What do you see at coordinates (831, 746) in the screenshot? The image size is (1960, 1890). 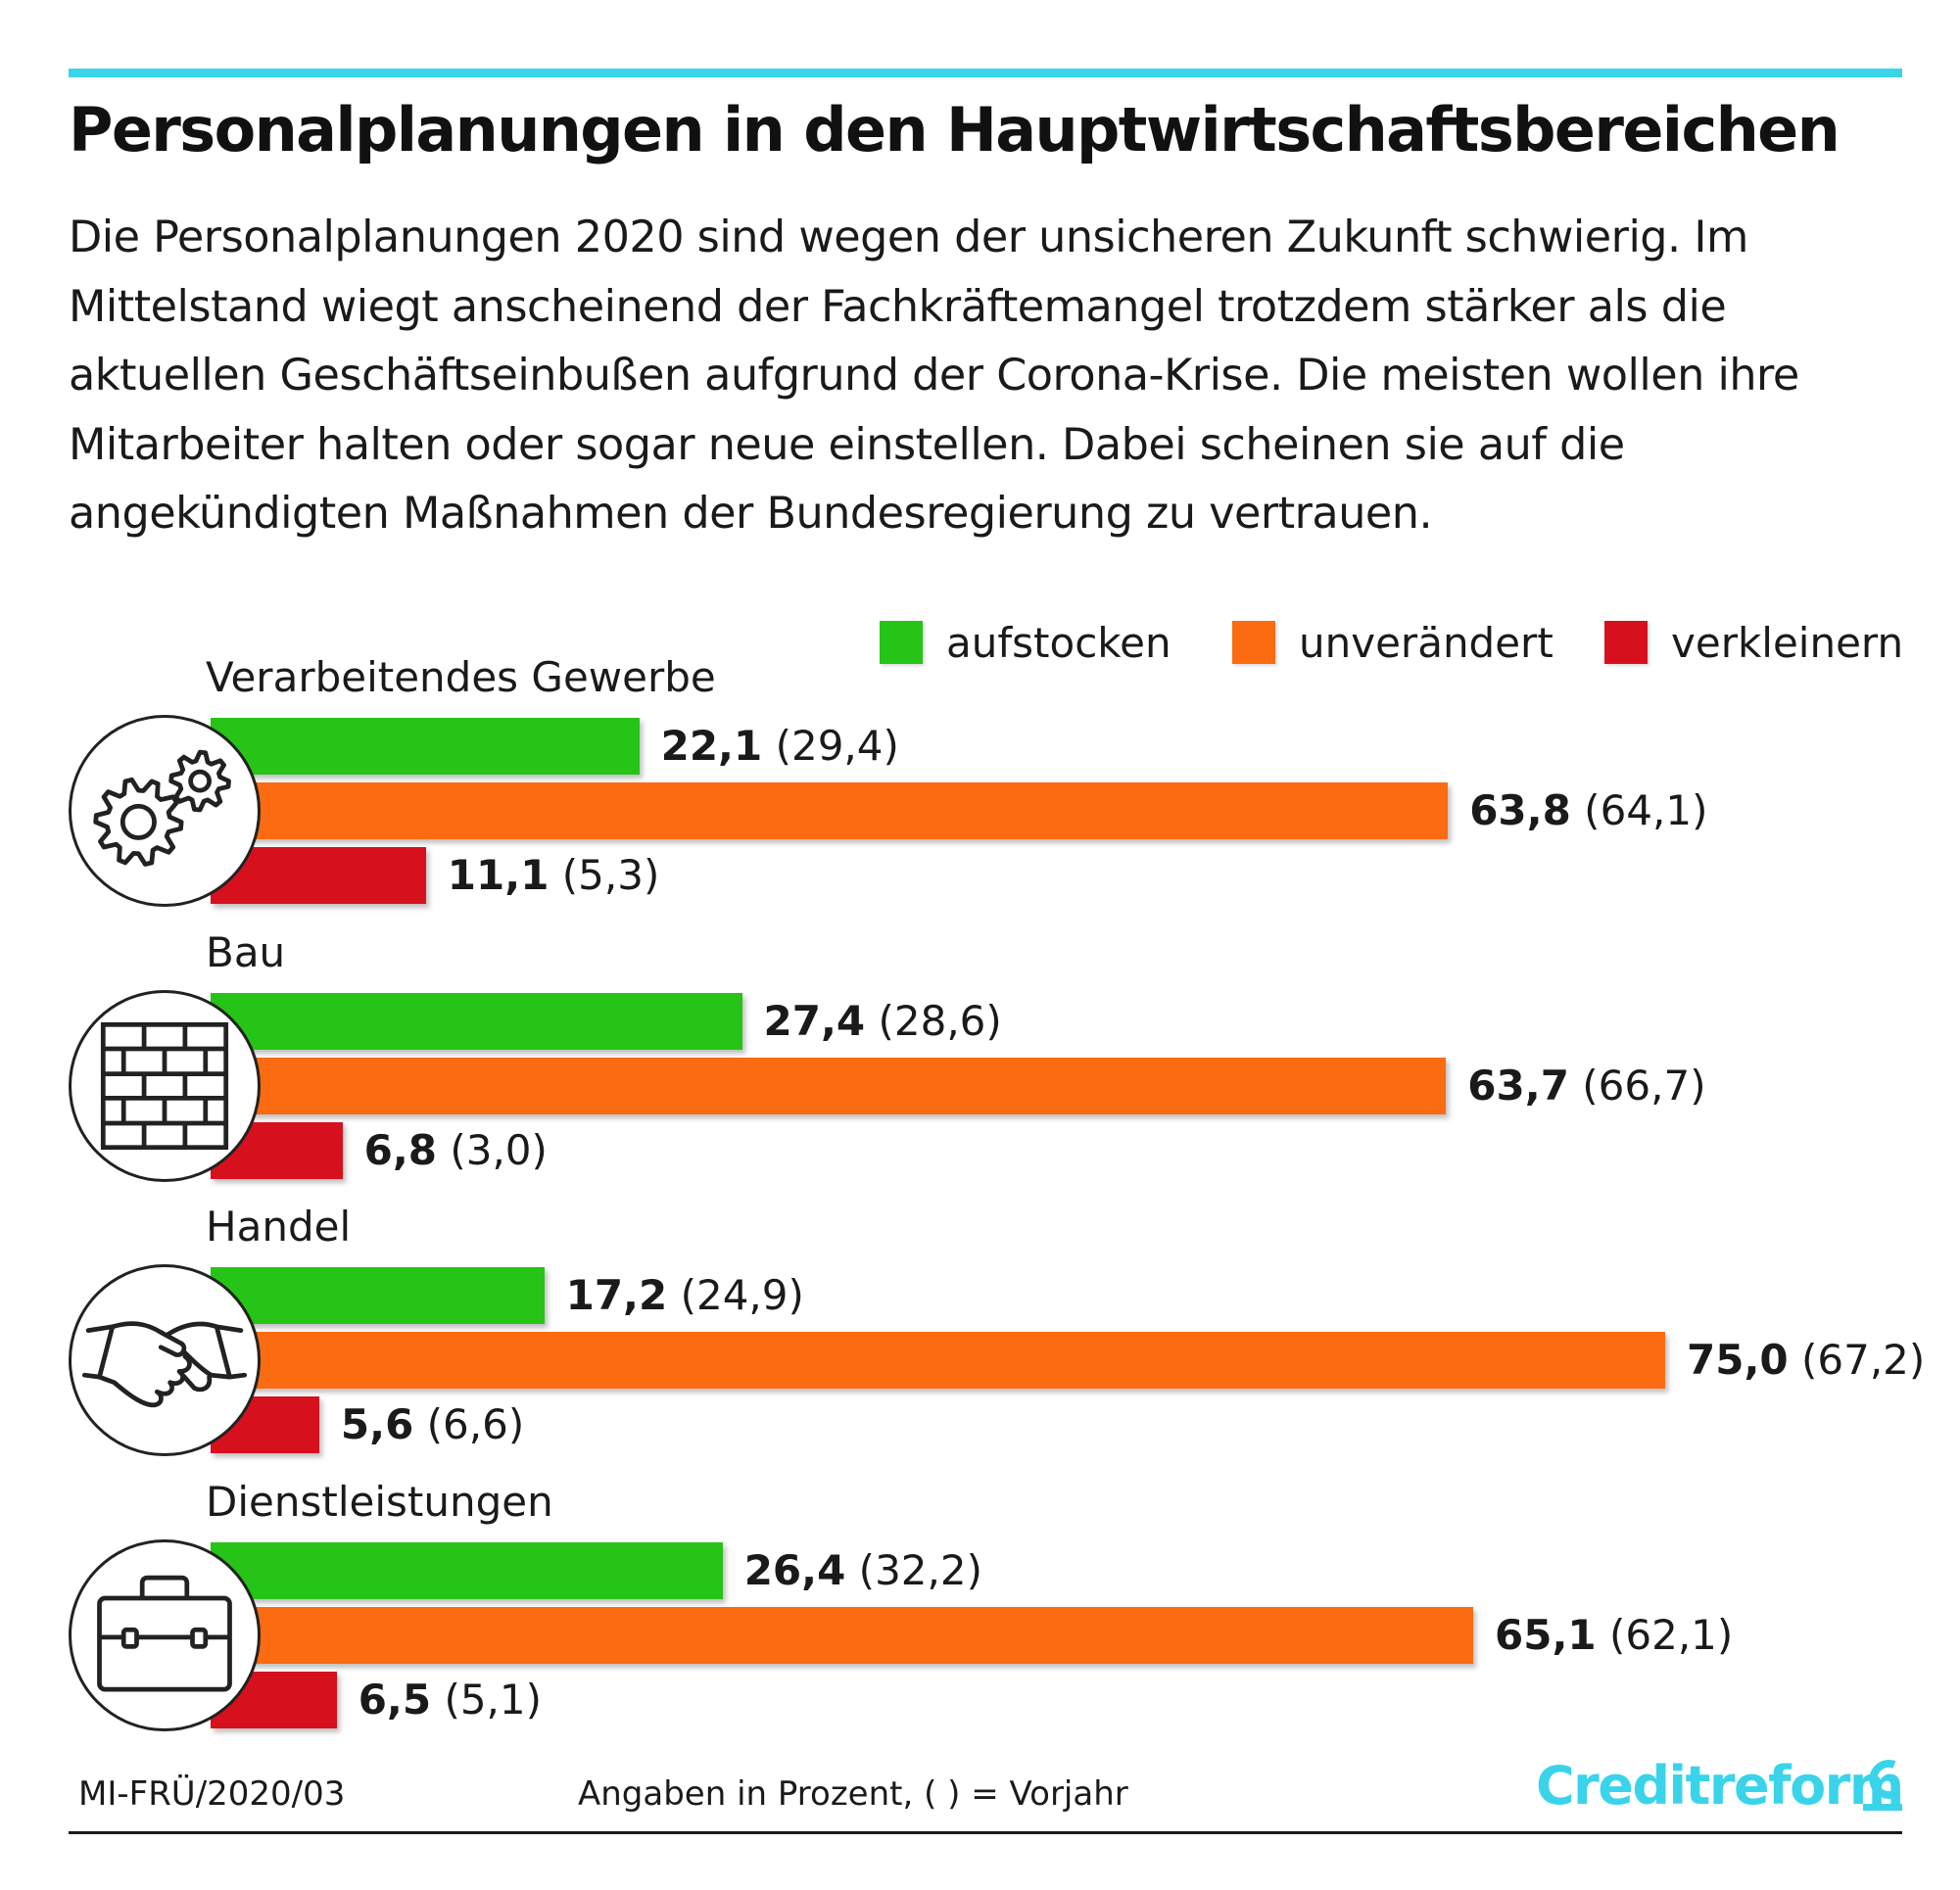 I see `data-label-previous-year: (29,4)` at bounding box center [831, 746].